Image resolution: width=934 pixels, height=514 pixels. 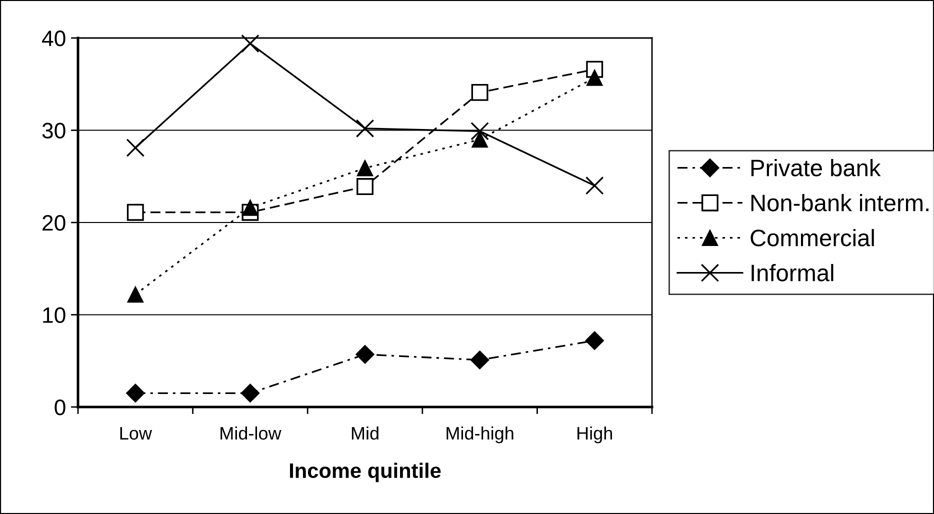 What do you see at coordinates (812, 237) in the screenshot?
I see `legend-label: Commercial` at bounding box center [812, 237].